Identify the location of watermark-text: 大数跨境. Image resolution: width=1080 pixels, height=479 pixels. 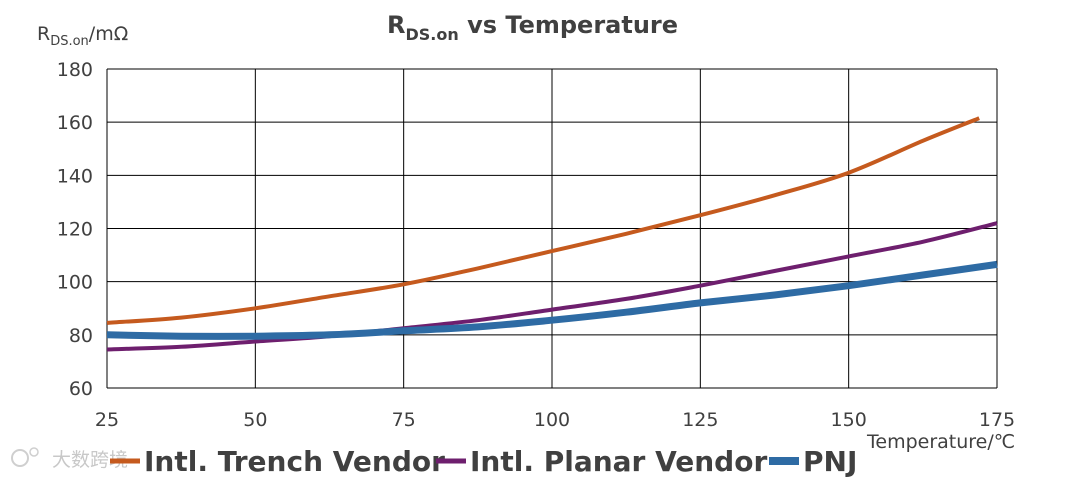
(90, 460).